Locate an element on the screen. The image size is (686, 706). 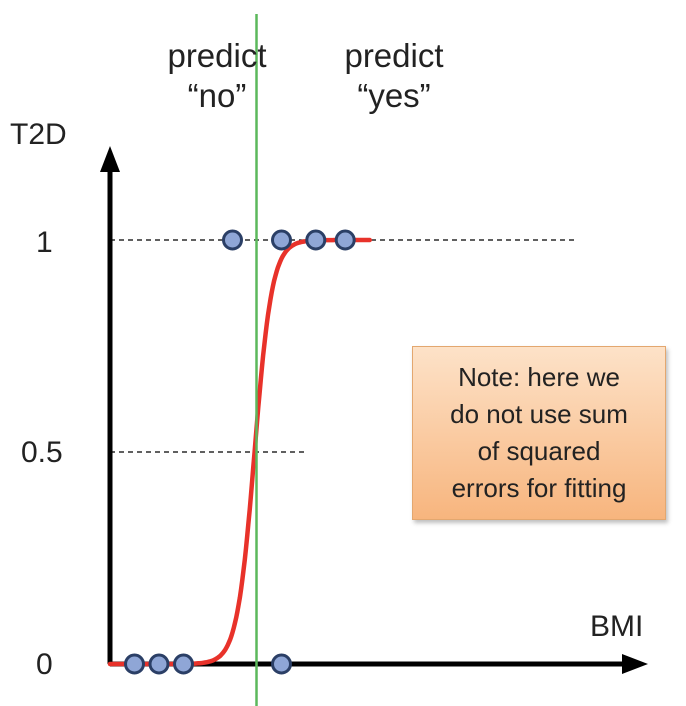
region-label-no: predict “no” is located at coordinates (217, 76).